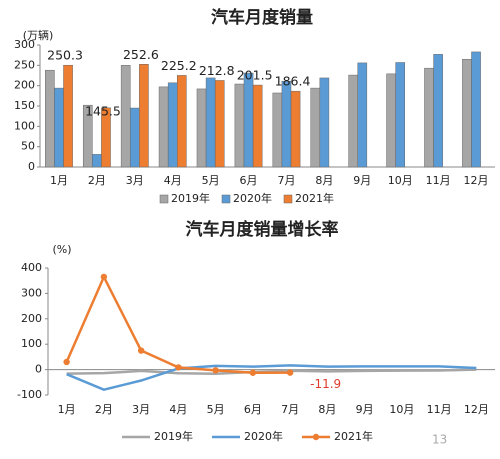 The image size is (500, 459). Describe the element at coordinates (24, 64) in the screenshot. I see `y-tick-label: 250` at that location.